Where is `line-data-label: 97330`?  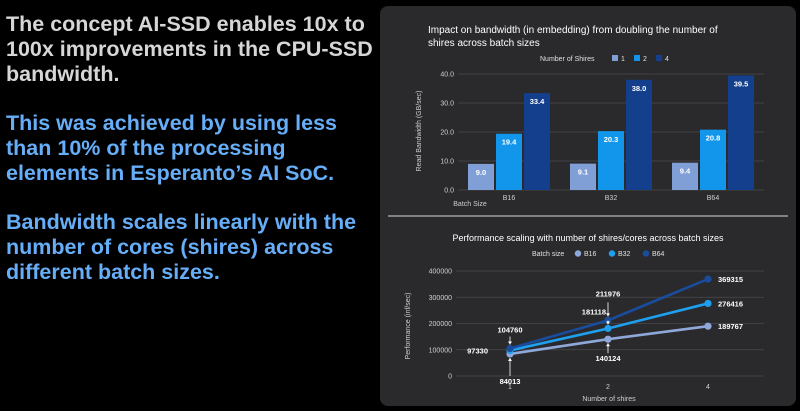
line-data-label: 97330 is located at coordinates (477, 350).